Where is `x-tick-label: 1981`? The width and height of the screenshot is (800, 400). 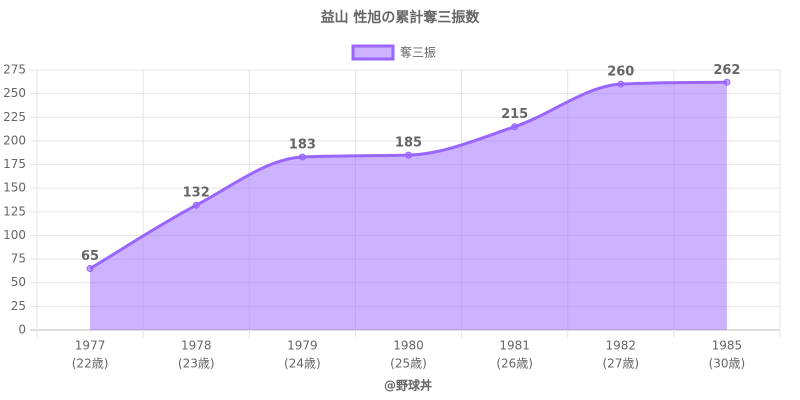
x-tick-label: 1981 is located at coordinates (514, 346).